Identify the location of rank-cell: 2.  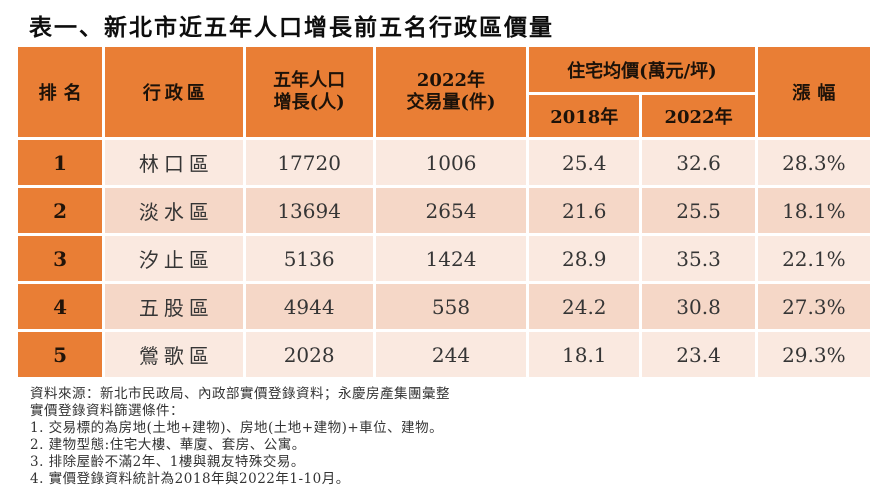
(60, 210).